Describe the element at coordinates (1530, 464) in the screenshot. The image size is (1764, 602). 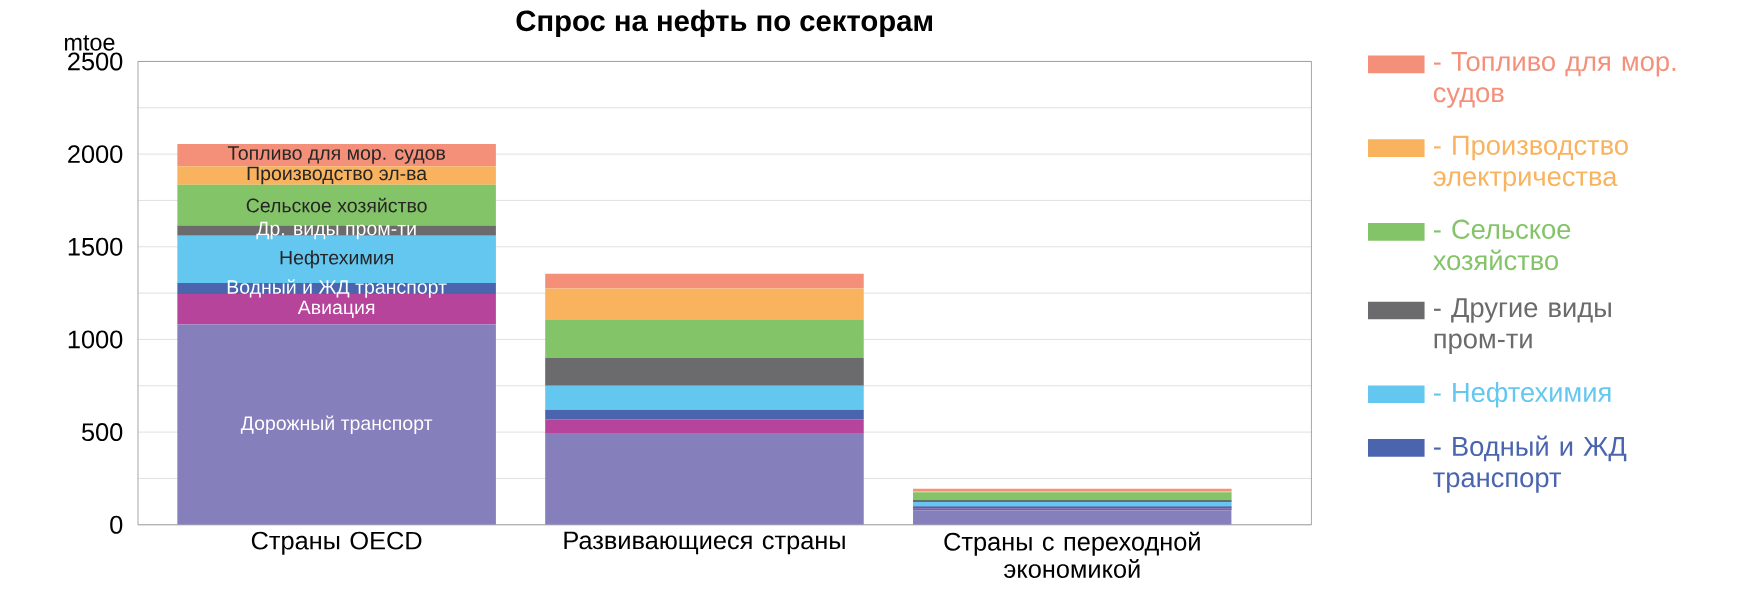
I see `legend-label: - Водный и ЖД транспорт` at that location.